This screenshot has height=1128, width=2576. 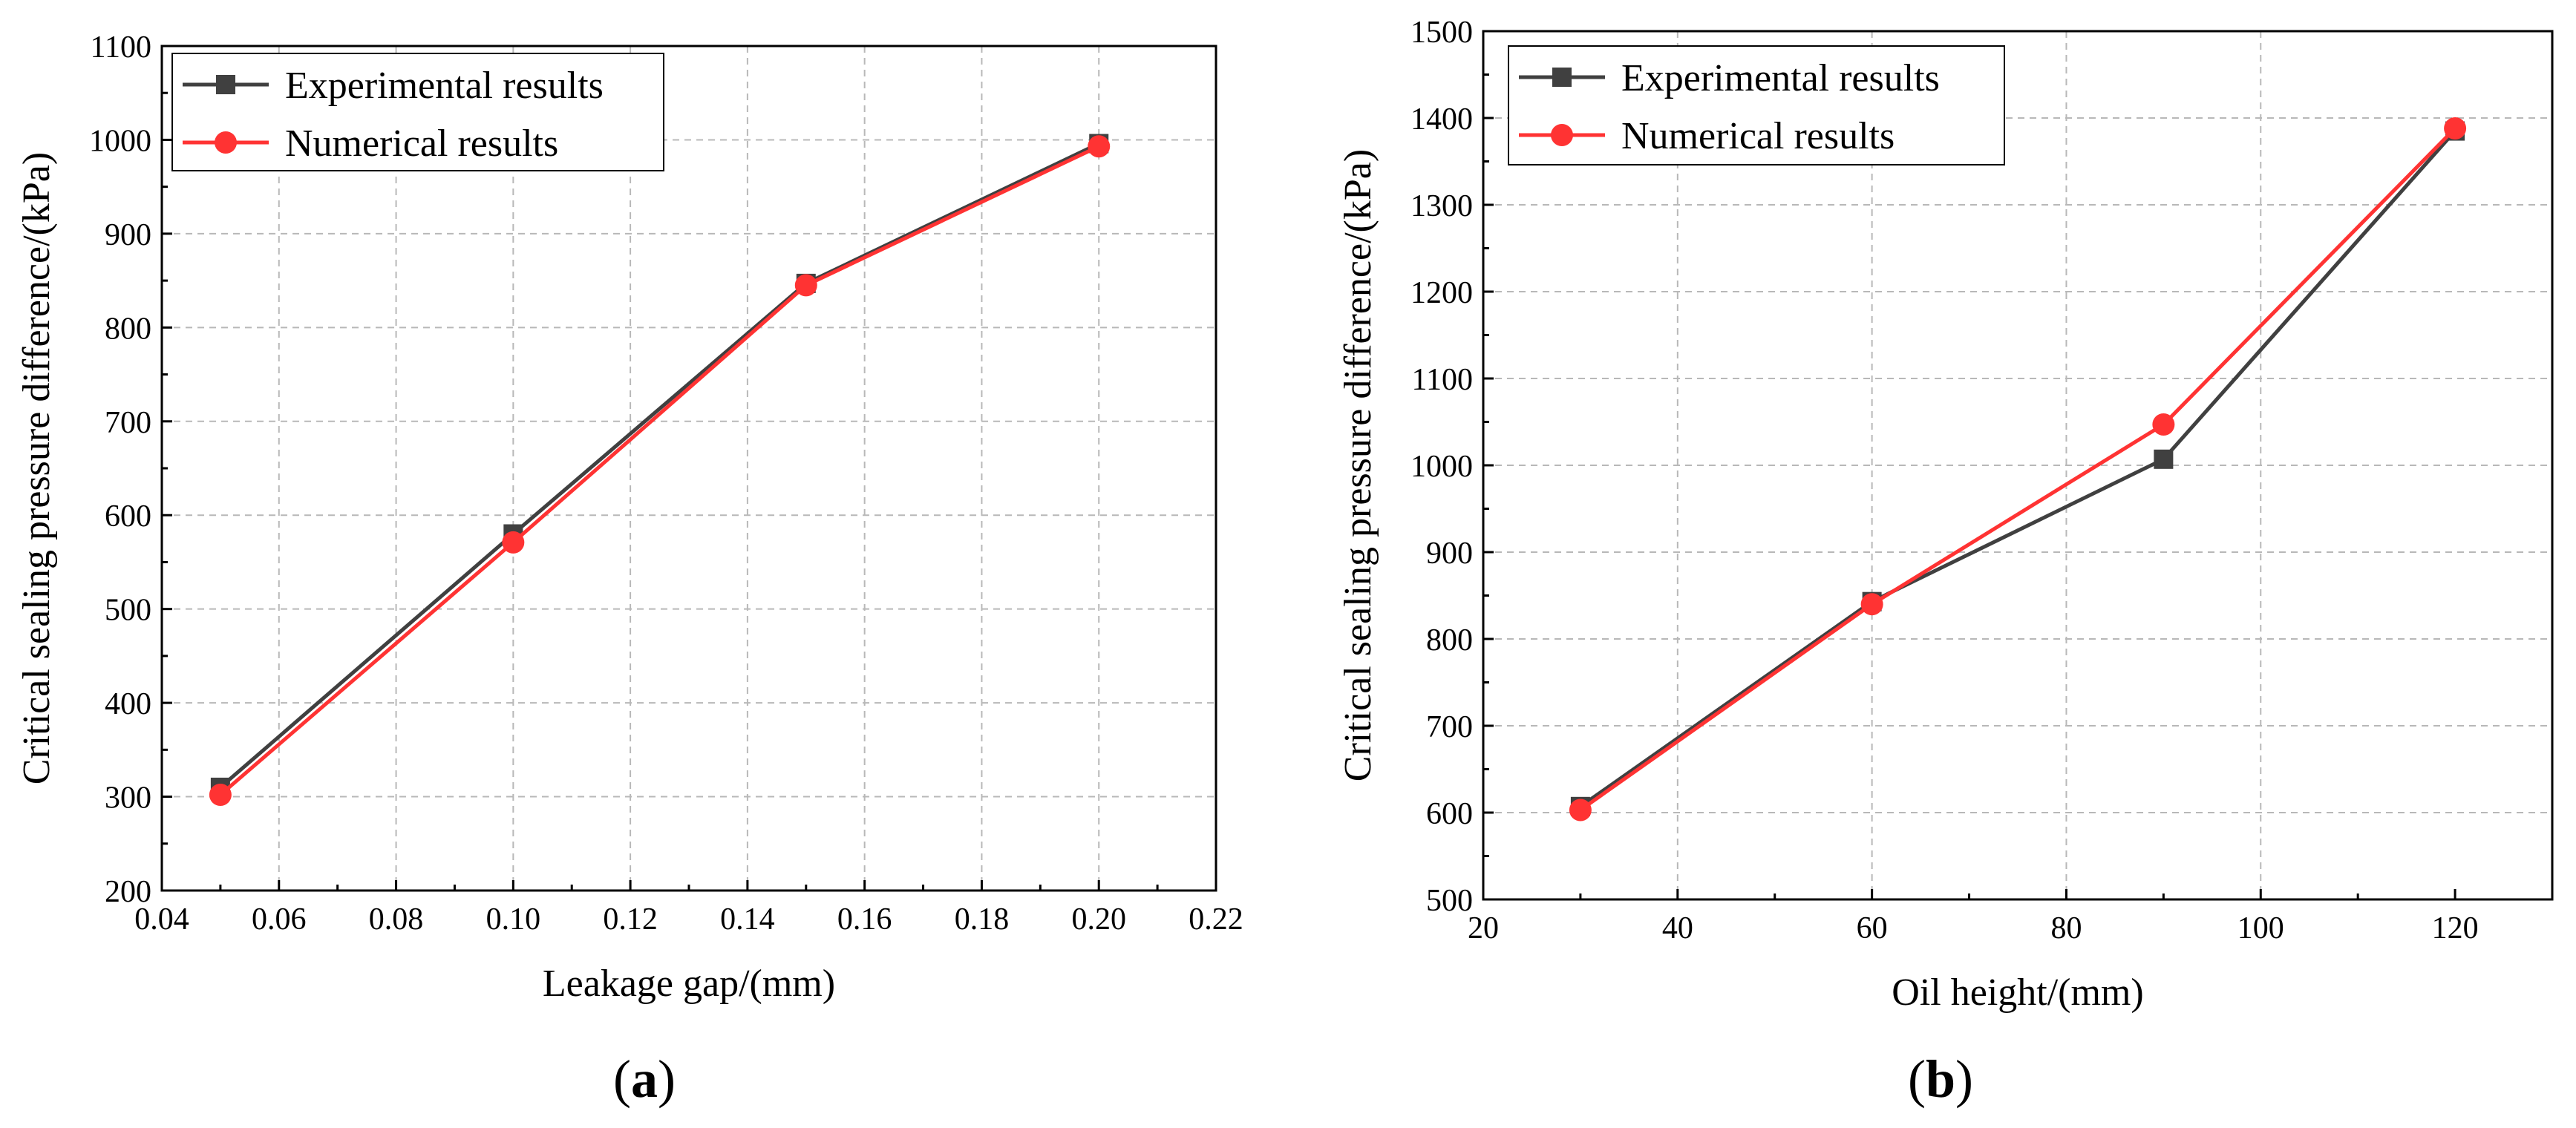 What do you see at coordinates (2066, 928) in the screenshot?
I see `x-tick-label: 80` at bounding box center [2066, 928].